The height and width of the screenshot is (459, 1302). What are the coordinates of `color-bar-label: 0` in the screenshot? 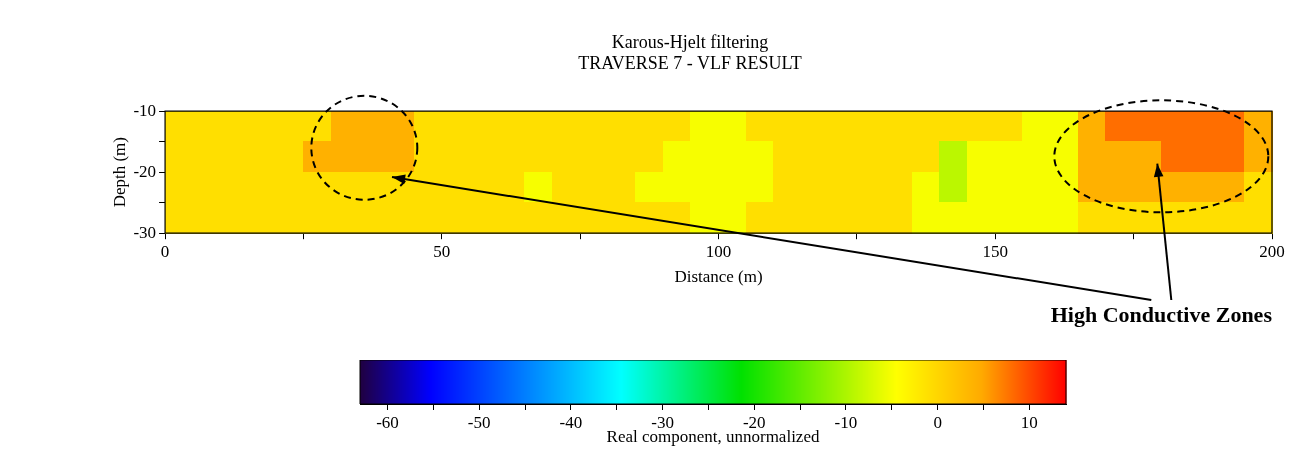 It's located at (937, 422).